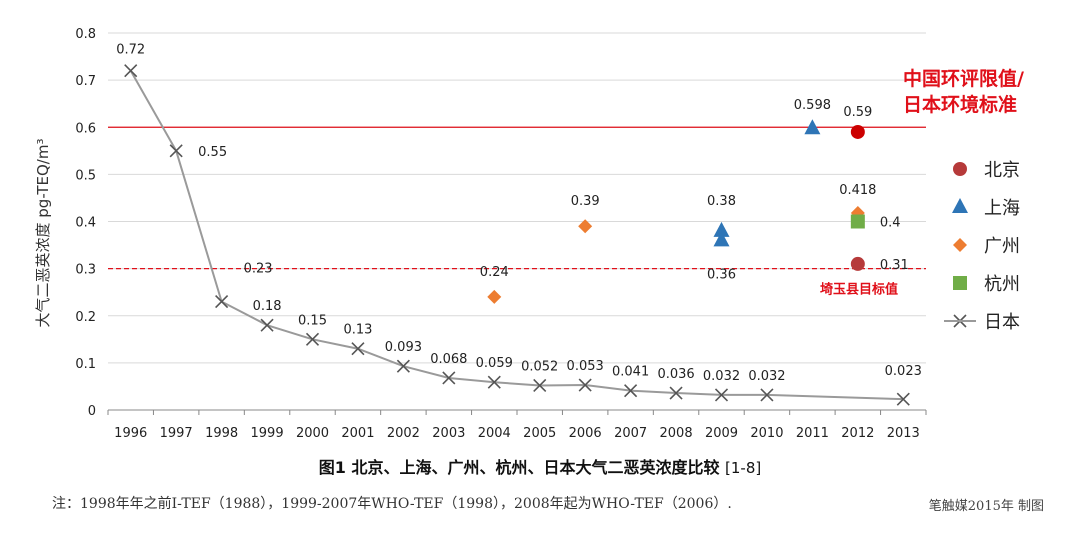 The width and height of the screenshot is (1080, 537). What do you see at coordinates (630, 433) in the screenshot?
I see `x-tick-label: 2007` at bounding box center [630, 433].